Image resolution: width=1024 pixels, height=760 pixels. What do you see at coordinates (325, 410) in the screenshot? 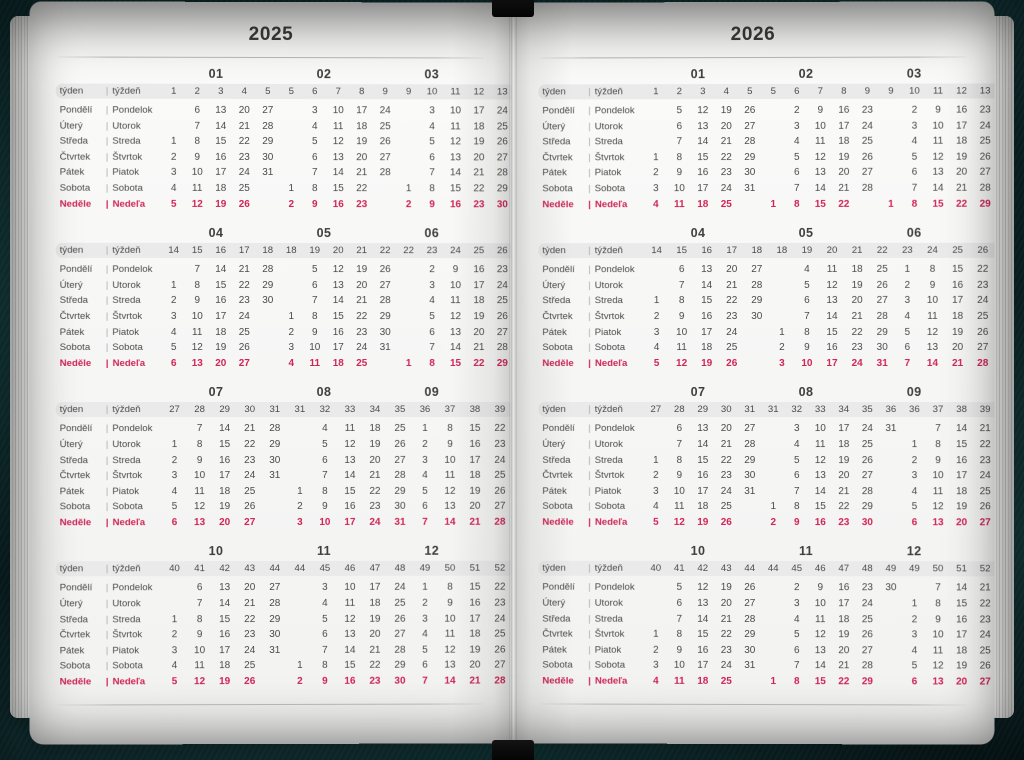
I see `week-number-cell: 32` at bounding box center [325, 410].